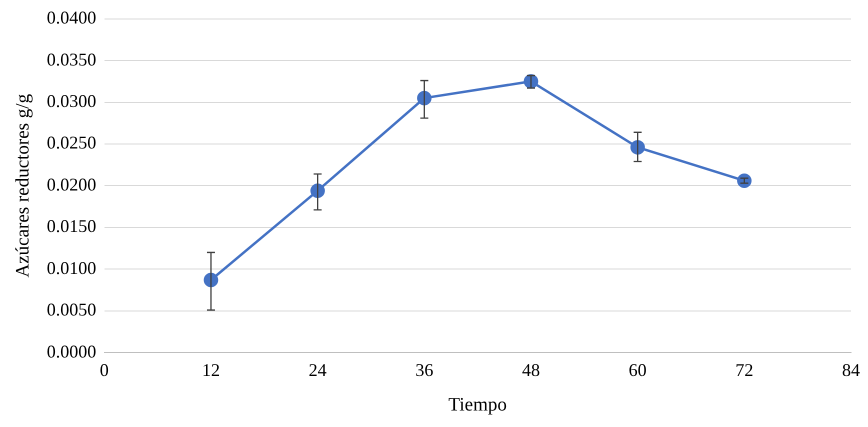 The width and height of the screenshot is (868, 427). What do you see at coordinates (71, 184) in the screenshot?
I see `y-tick-label: 0.0200` at bounding box center [71, 184].